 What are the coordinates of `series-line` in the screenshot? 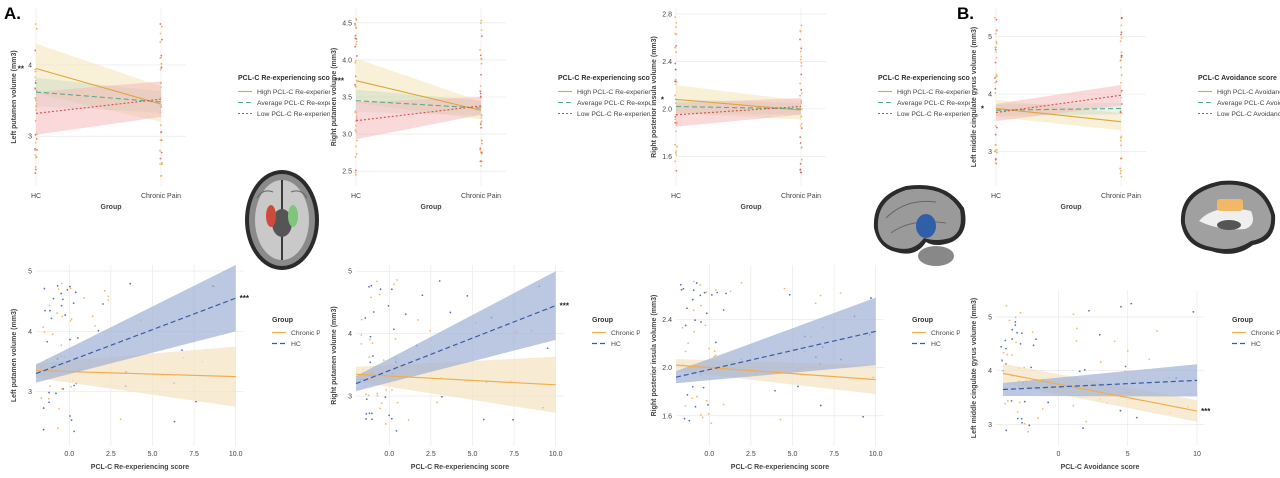 It's located at (418, 104).